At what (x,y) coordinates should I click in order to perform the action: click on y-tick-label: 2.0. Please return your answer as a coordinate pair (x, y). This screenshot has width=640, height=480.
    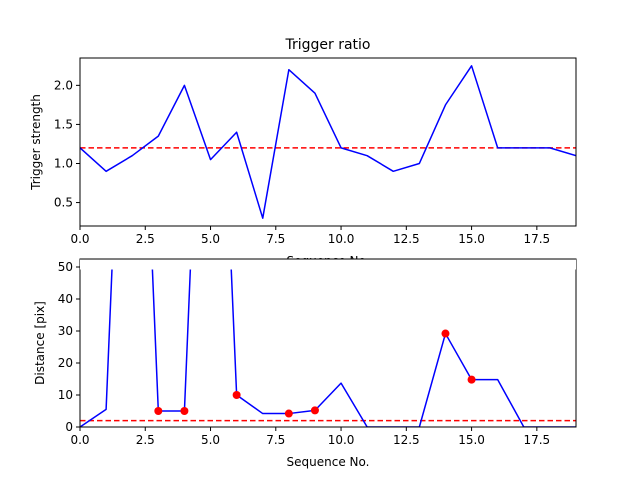
    Looking at the image, I should click on (63, 85).